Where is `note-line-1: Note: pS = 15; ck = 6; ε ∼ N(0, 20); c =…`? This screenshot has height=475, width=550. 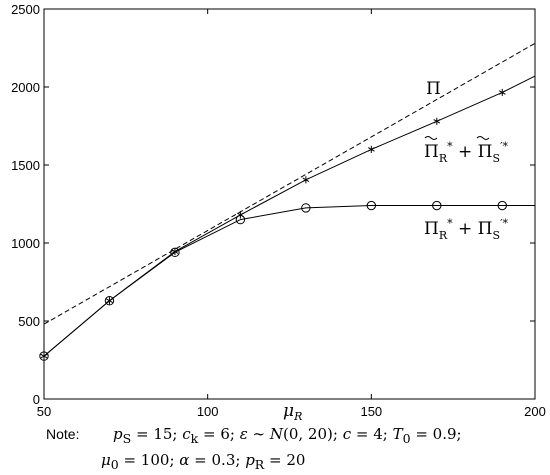
note-line-1: Note: pS = 15; ck = 6; ε ∼ N(0, 20); c =… is located at coordinates (254, 435).